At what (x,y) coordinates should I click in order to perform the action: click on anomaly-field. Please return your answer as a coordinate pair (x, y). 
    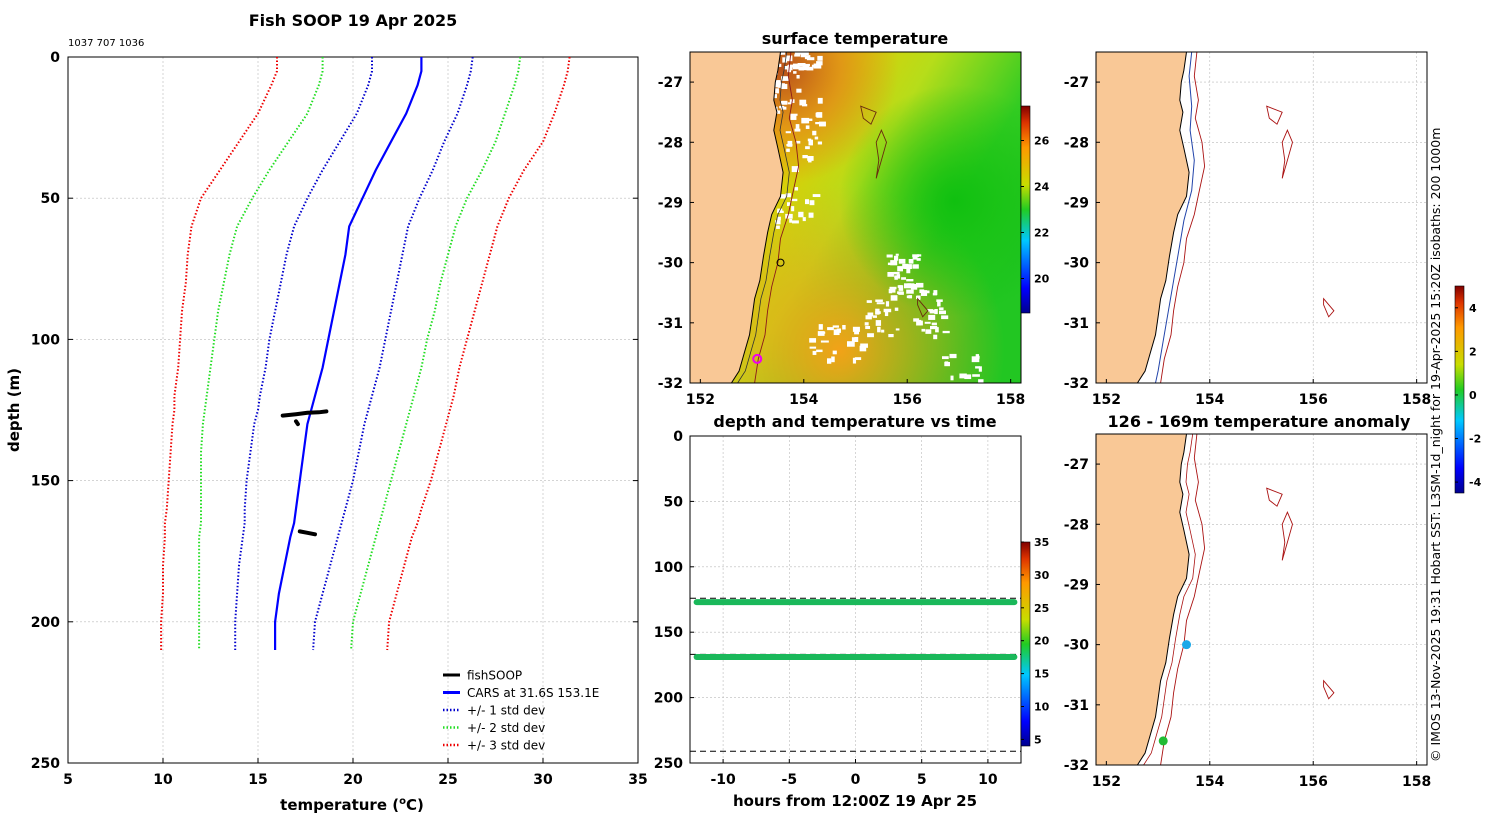
    Looking at the image, I should click on (1215, 599).